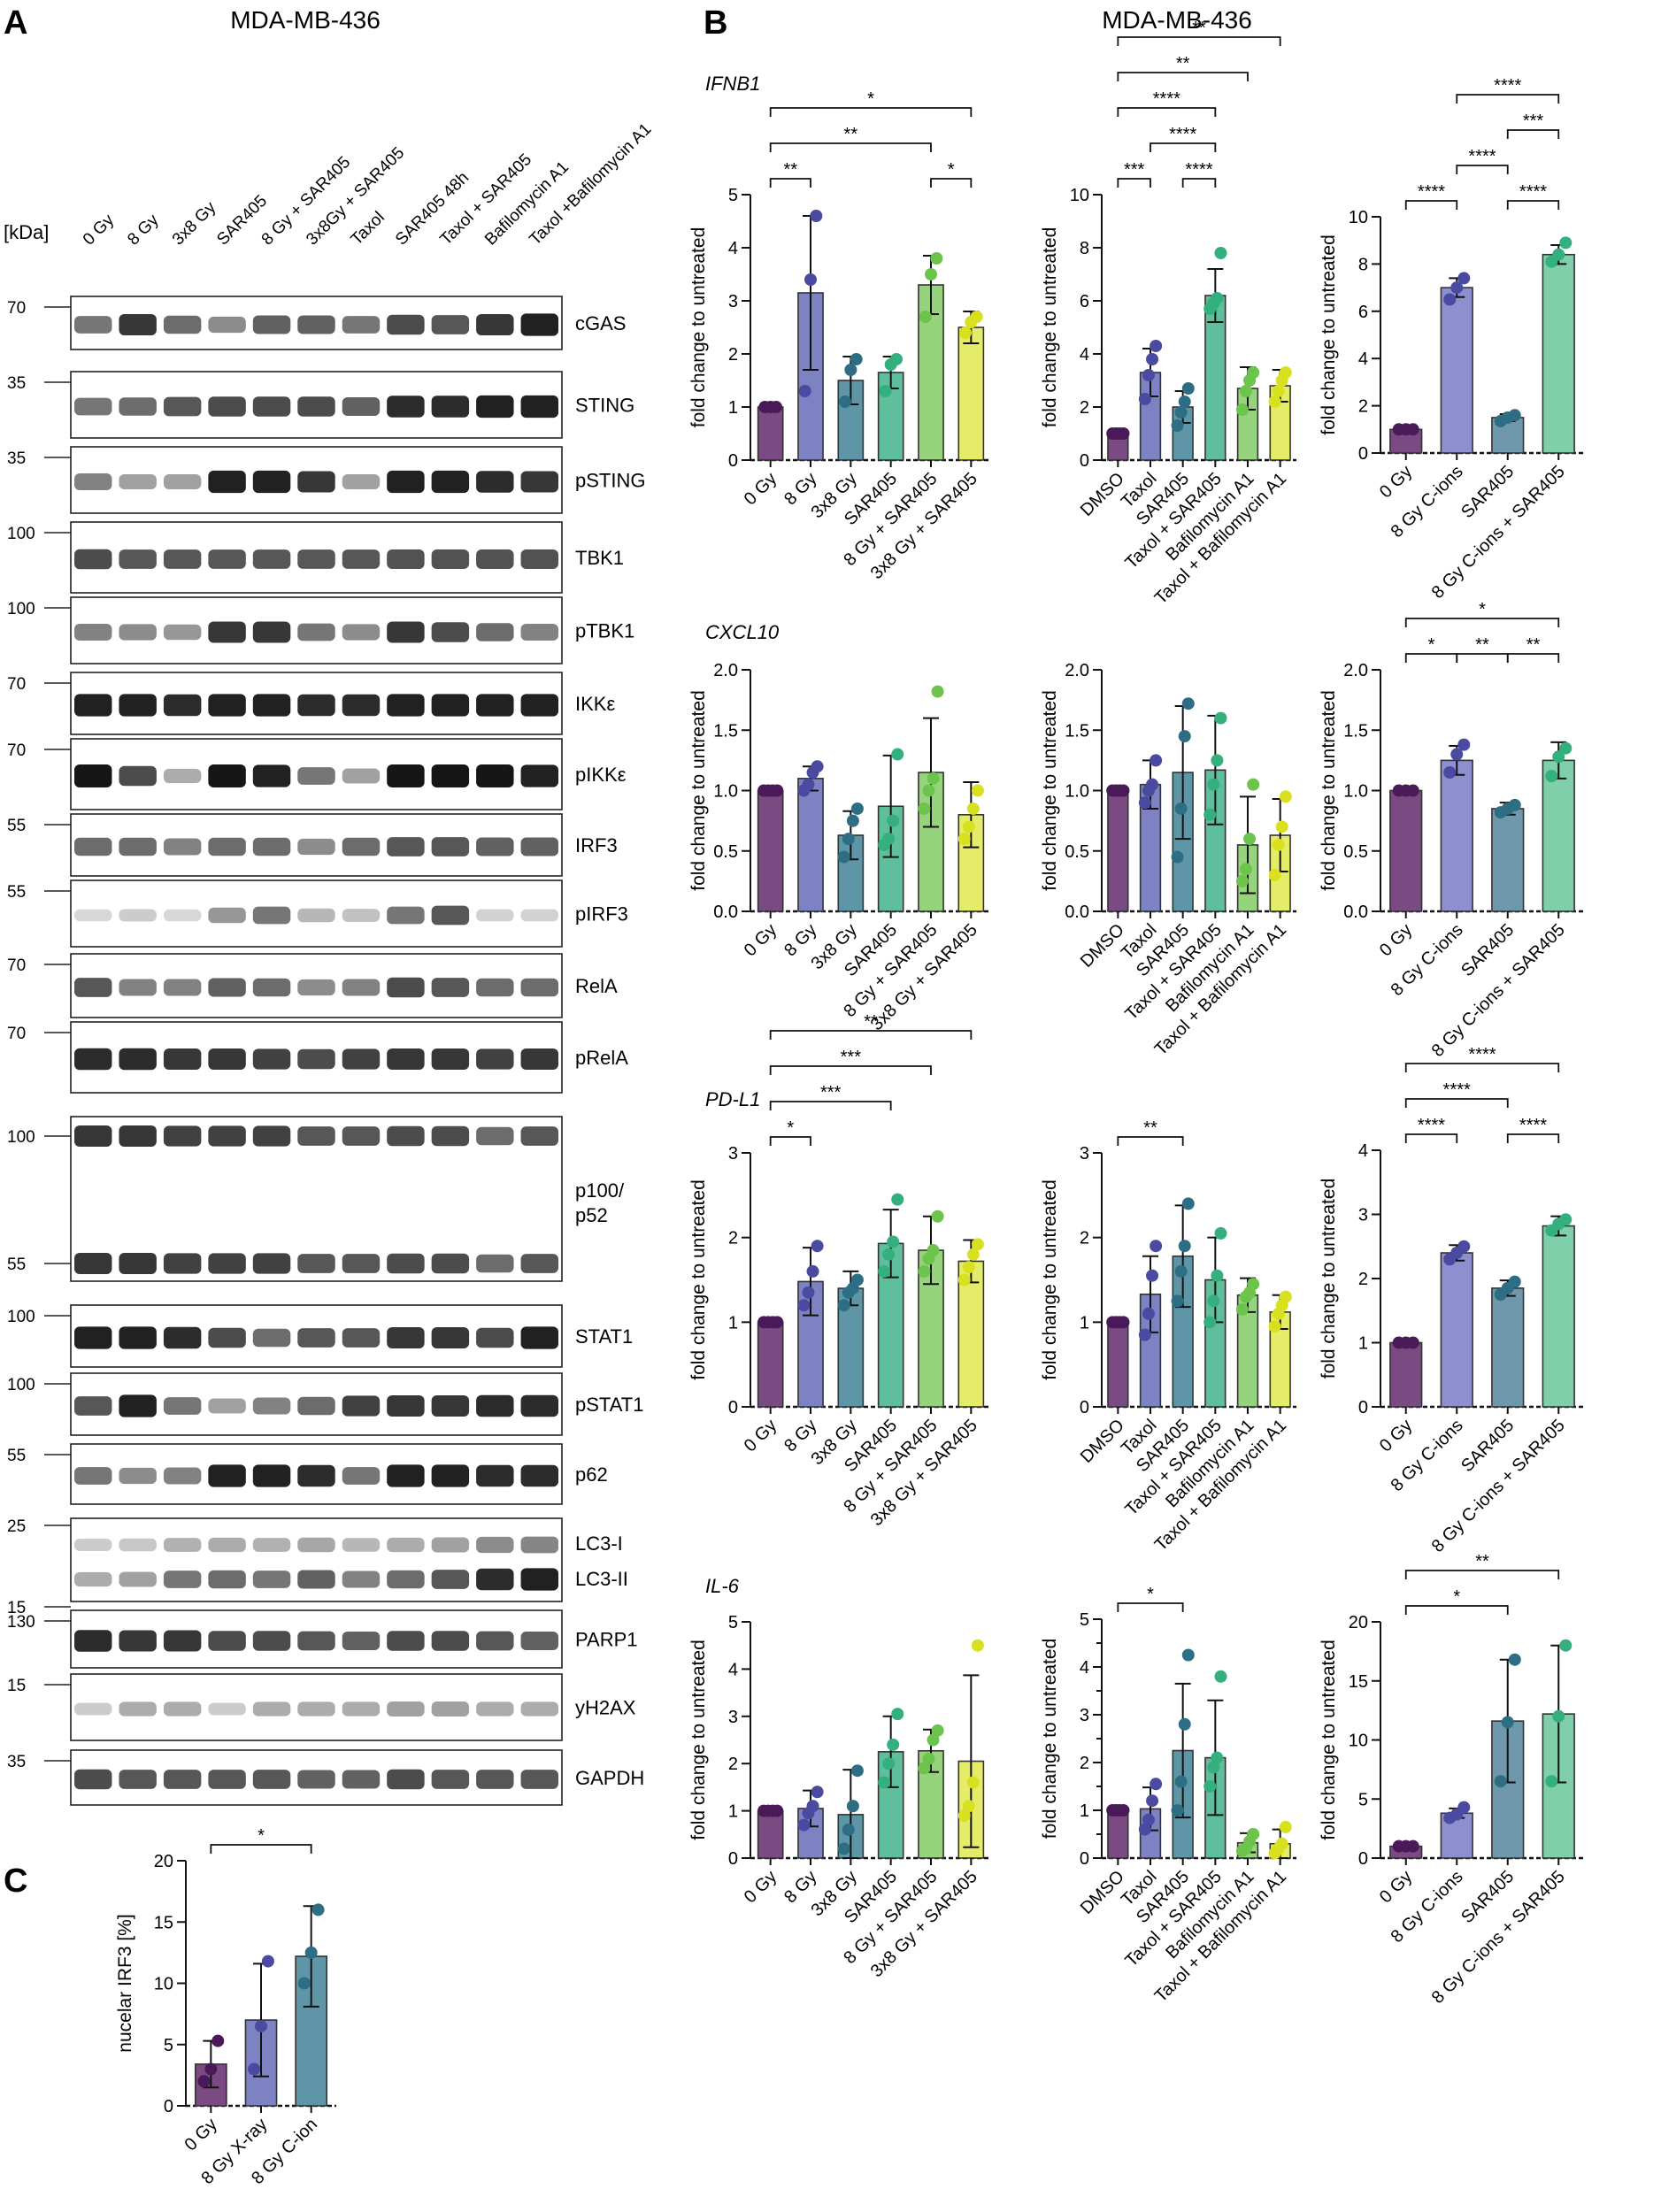 This screenshot has width=1661, height=2212. I want to click on y-axis-label: fold change to untreated, so click(1050, 328).